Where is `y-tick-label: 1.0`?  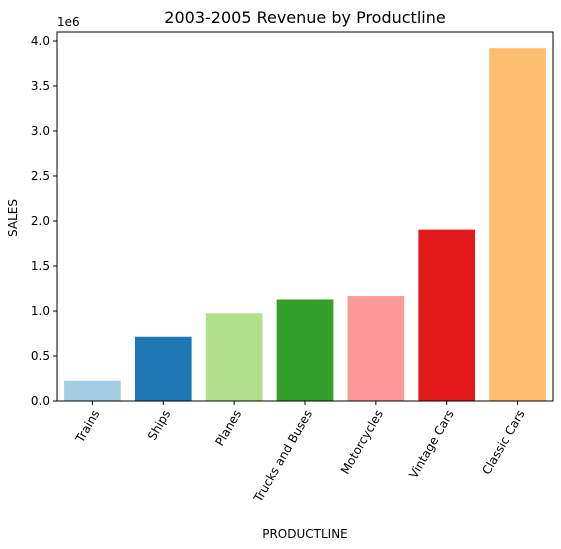
y-tick-label: 1.0 is located at coordinates (40, 311).